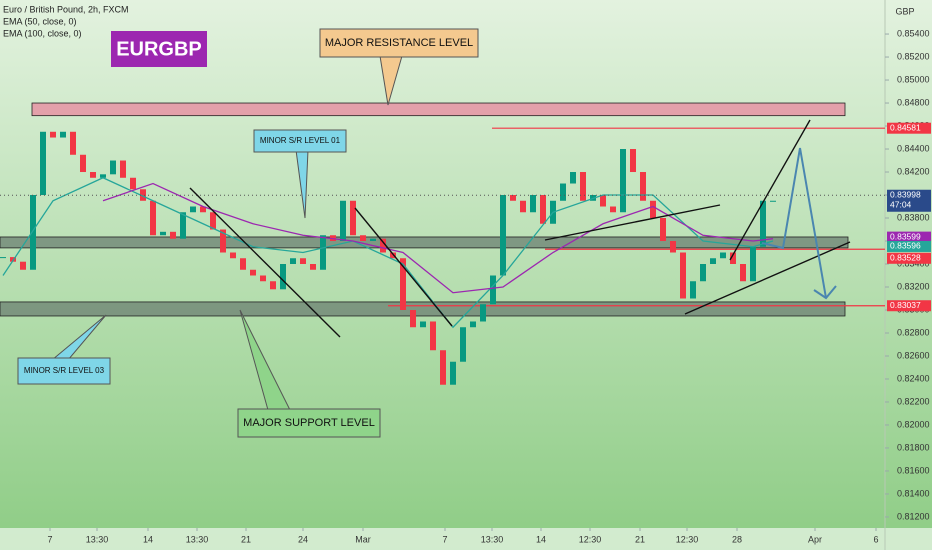 The width and height of the screenshot is (932, 550). I want to click on y-tick-label: 0.82400, so click(913, 378).